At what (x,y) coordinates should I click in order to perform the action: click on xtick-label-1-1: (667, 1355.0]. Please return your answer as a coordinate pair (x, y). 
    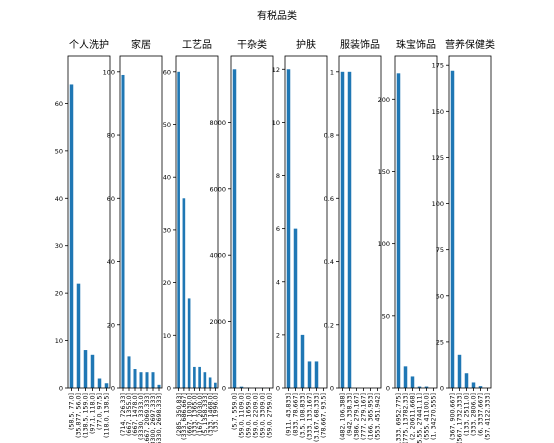
    Looking at the image, I should click on (129, 414).